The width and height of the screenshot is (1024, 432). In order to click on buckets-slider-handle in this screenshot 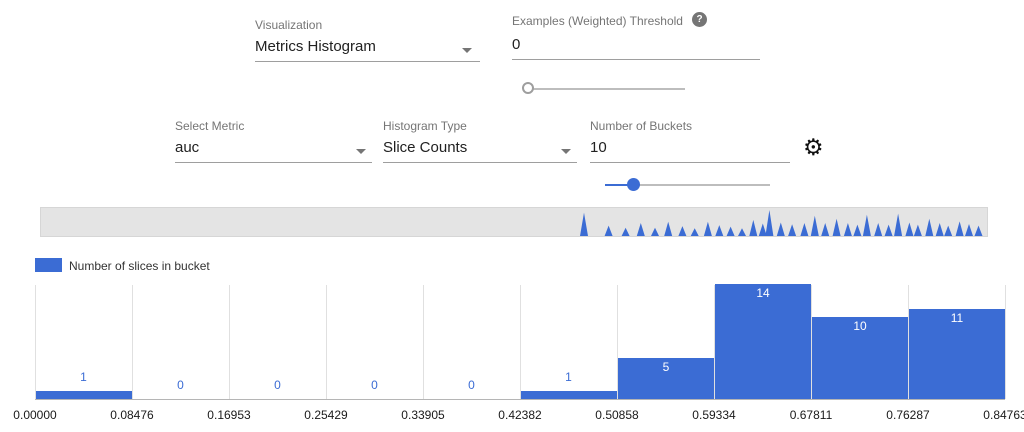, I will do `click(633, 184)`.